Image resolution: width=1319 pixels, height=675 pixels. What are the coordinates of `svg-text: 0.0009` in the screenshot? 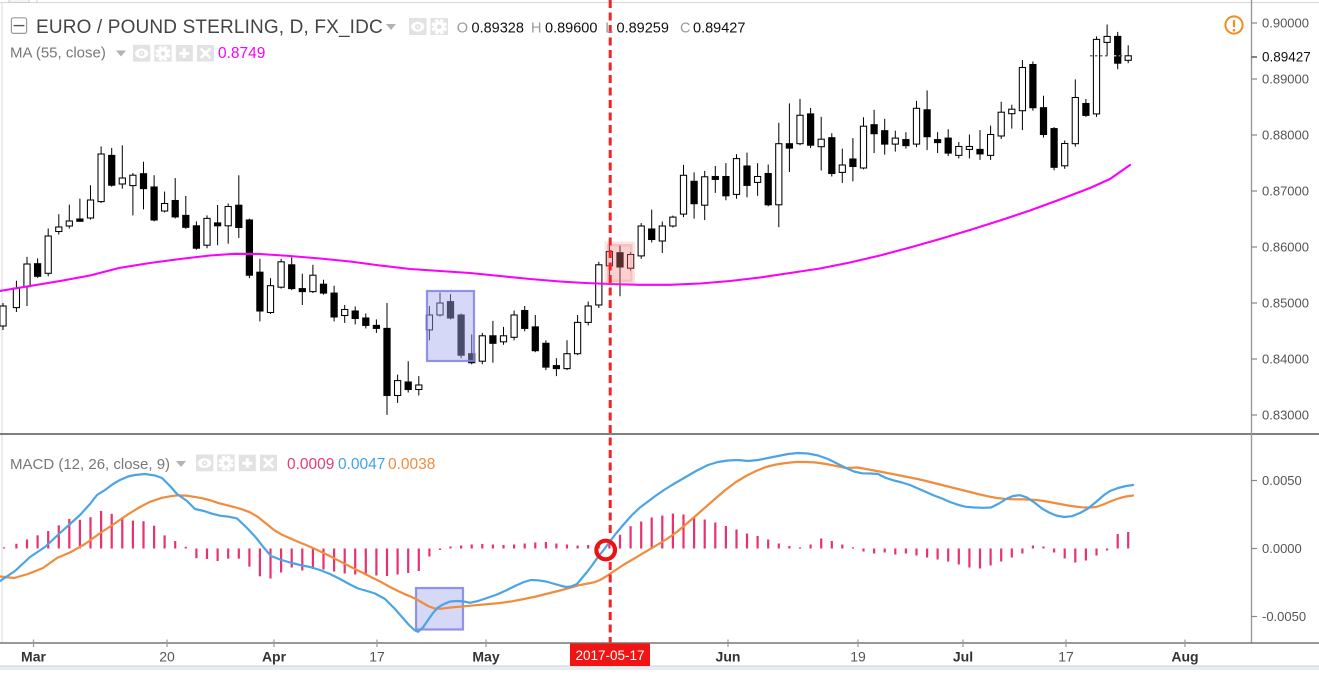 It's located at (310, 464).